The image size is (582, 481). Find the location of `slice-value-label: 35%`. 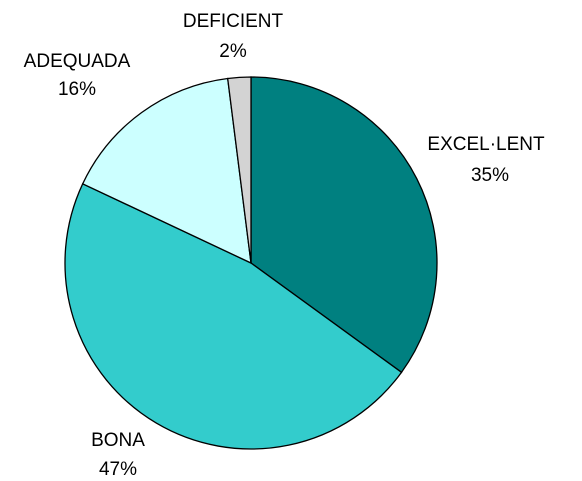

slice-value-label: 35% is located at coordinates (490, 175).